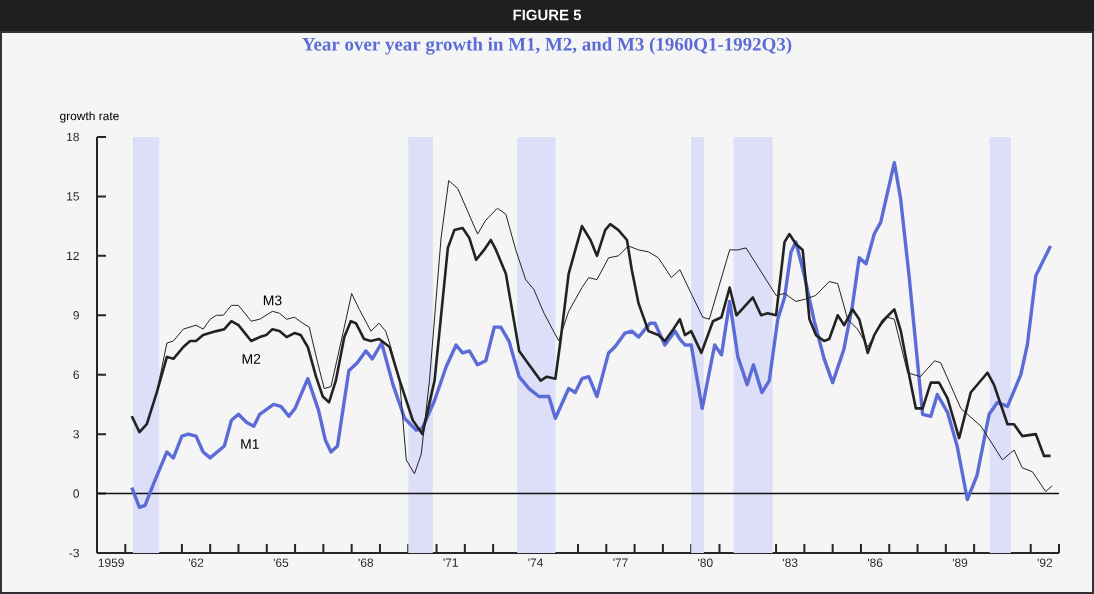  What do you see at coordinates (272, 300) in the screenshot?
I see `series-label: M3` at bounding box center [272, 300].